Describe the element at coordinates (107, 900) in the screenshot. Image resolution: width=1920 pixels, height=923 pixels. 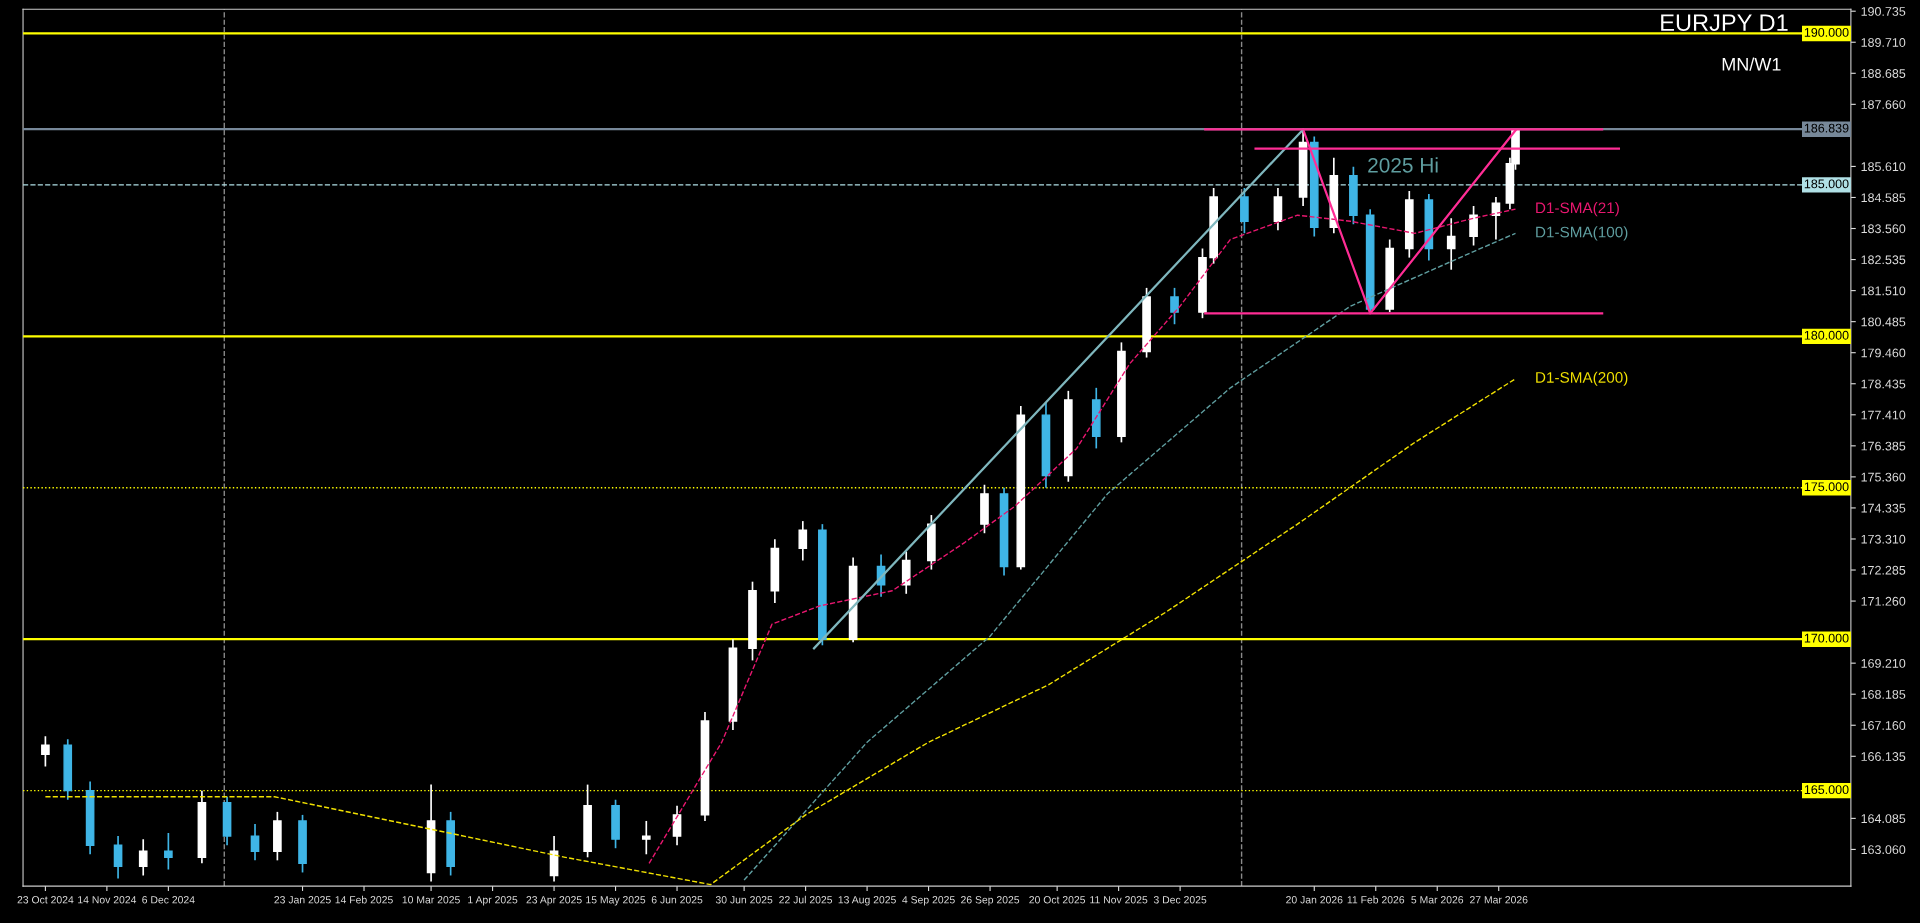
I see `x-tick-label: 14 Nov 2024` at that location.